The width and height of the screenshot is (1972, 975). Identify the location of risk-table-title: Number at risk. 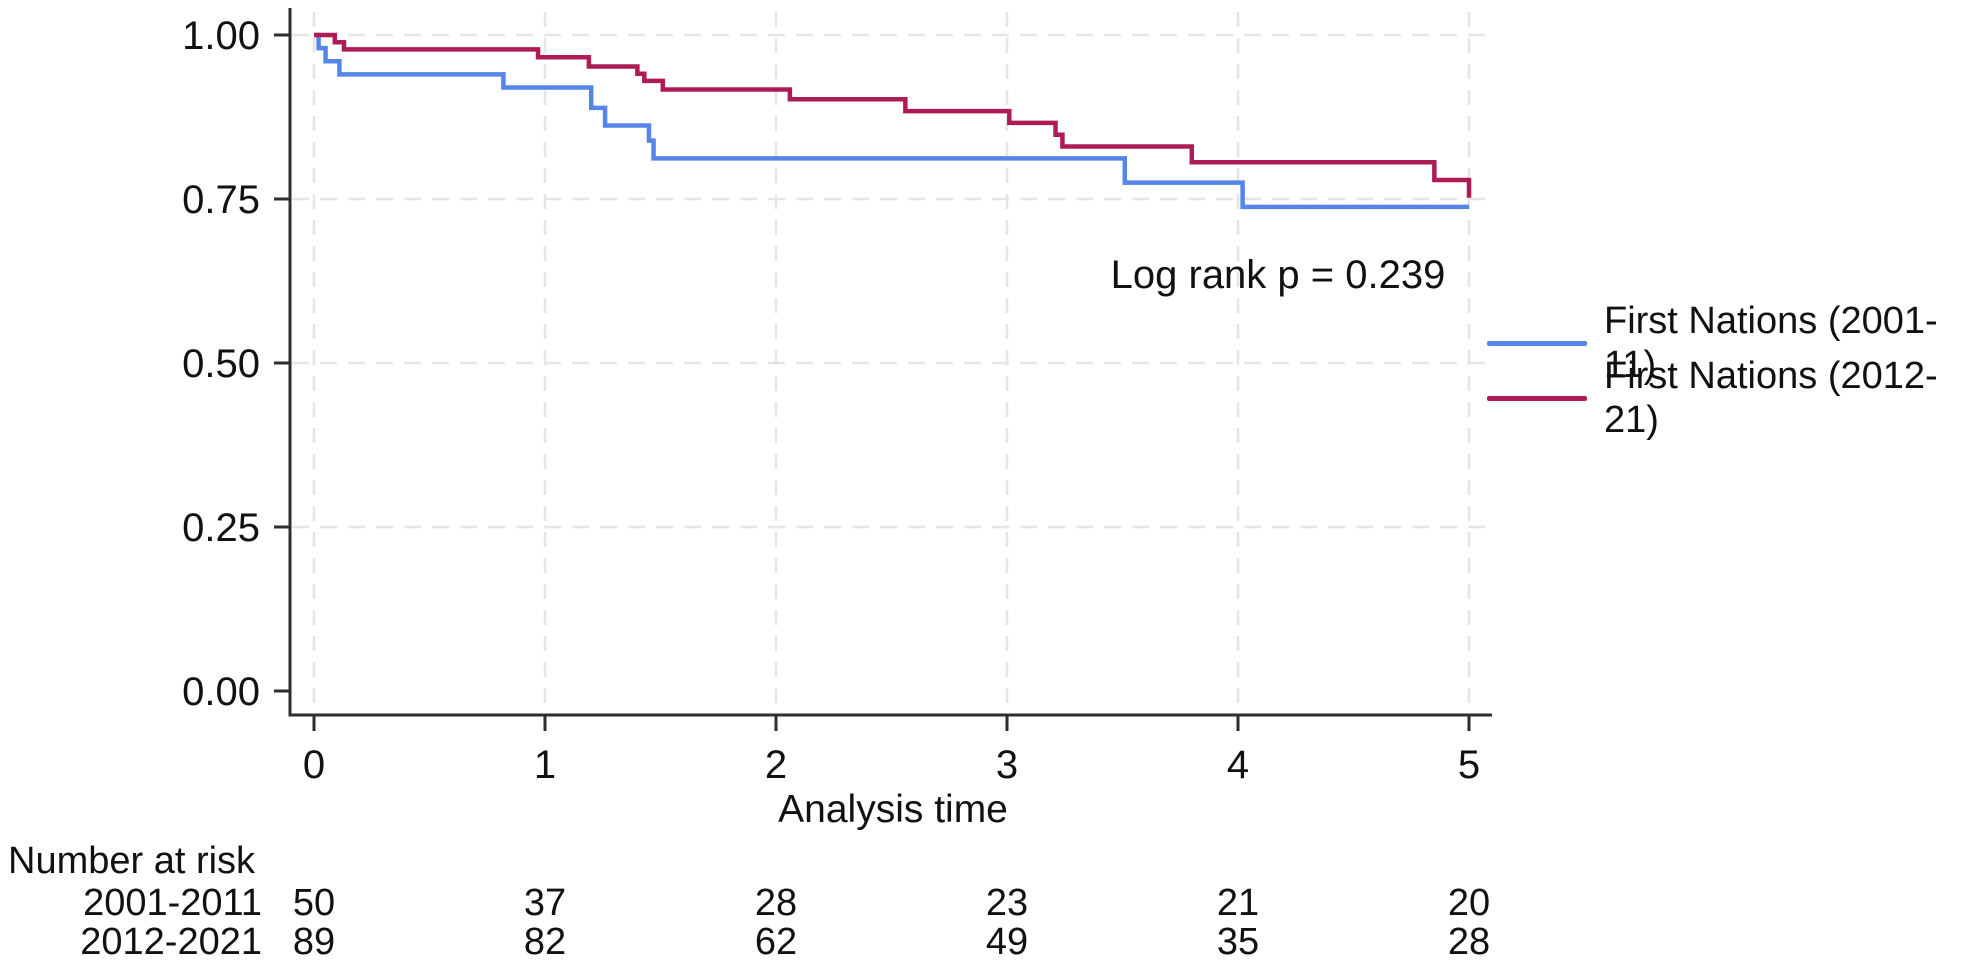
(132, 861).